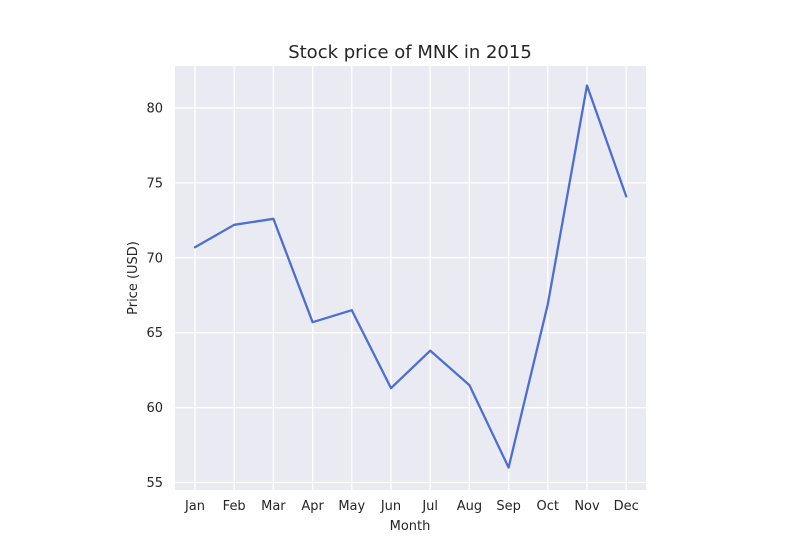 The image size is (800, 550). I want to click on y-tick-label: 80, so click(154, 108).